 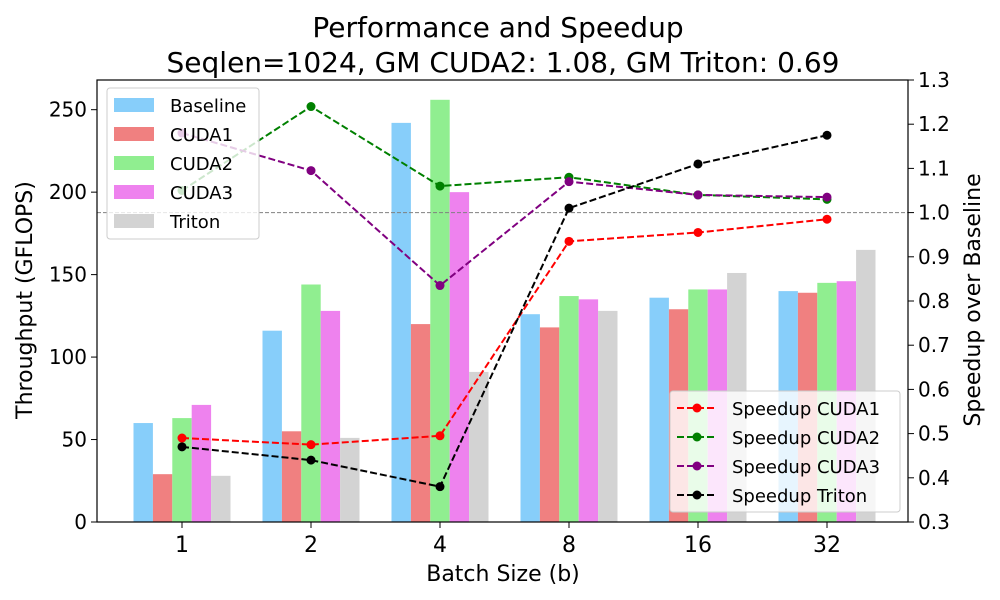 I want to click on legend-label-triton: Triton, so click(x=194, y=222).